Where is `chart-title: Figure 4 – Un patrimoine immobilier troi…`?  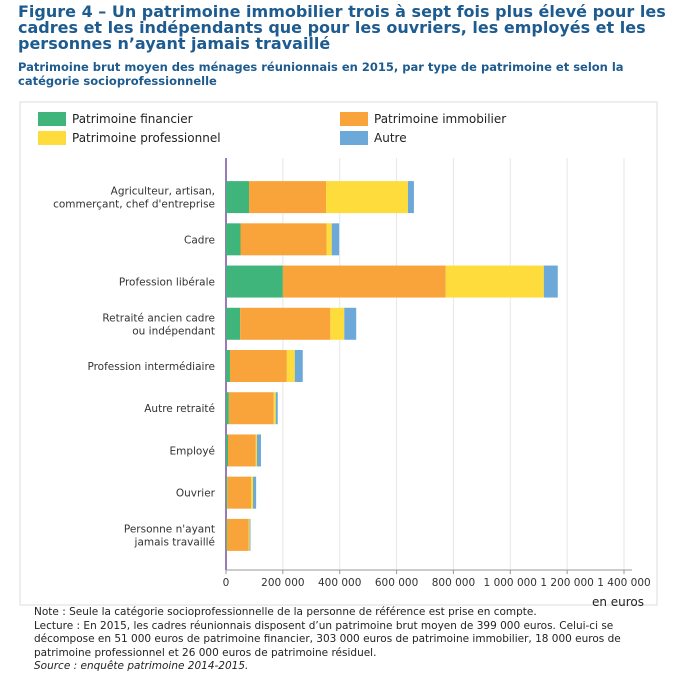 chart-title: Figure 4 – Un patrimoine immobilier troi… is located at coordinates (342, 27).